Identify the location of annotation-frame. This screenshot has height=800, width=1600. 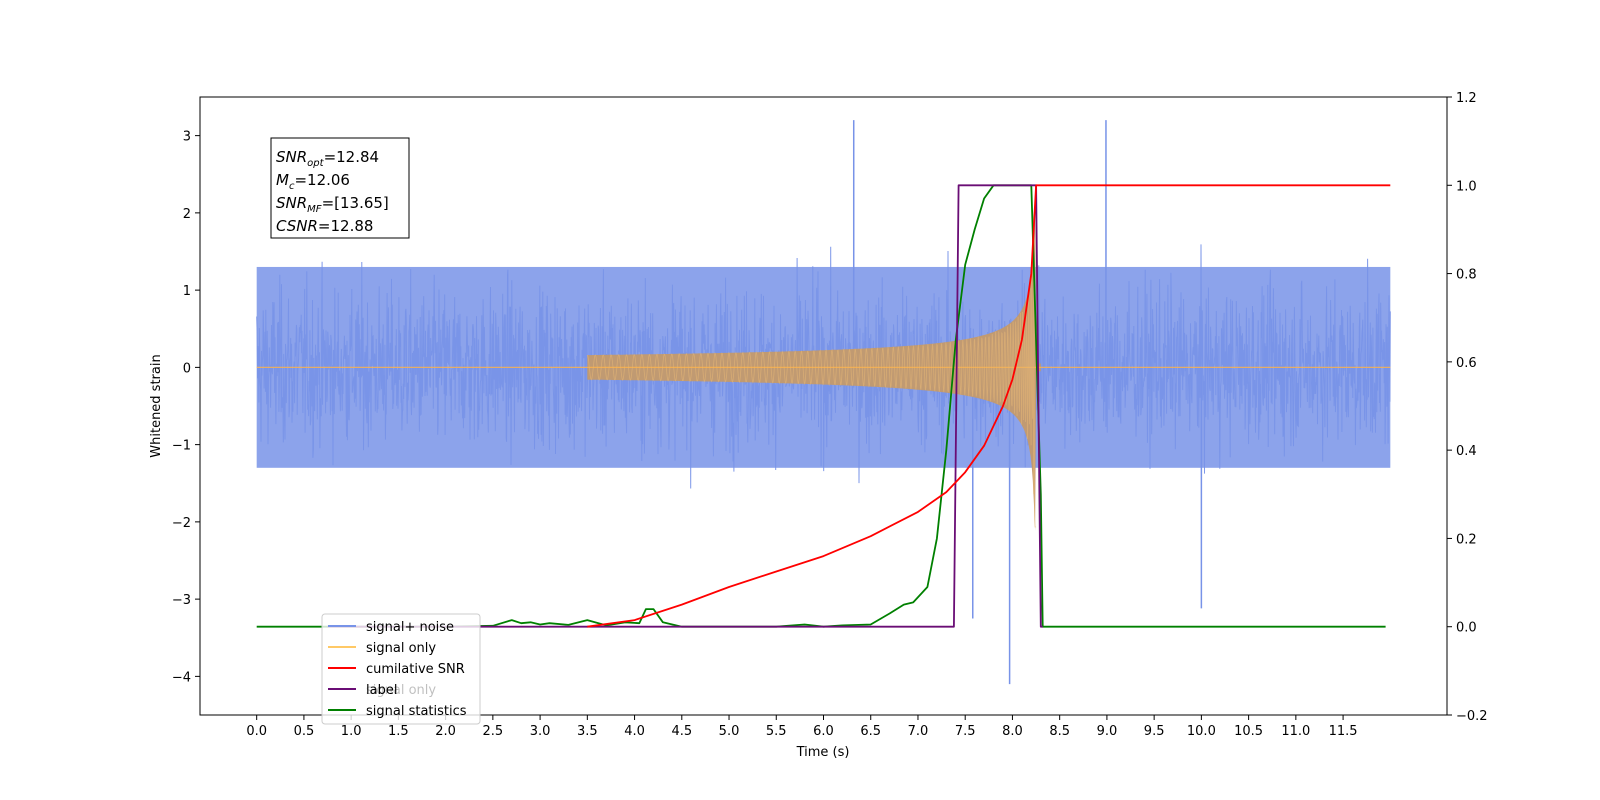
(340, 188).